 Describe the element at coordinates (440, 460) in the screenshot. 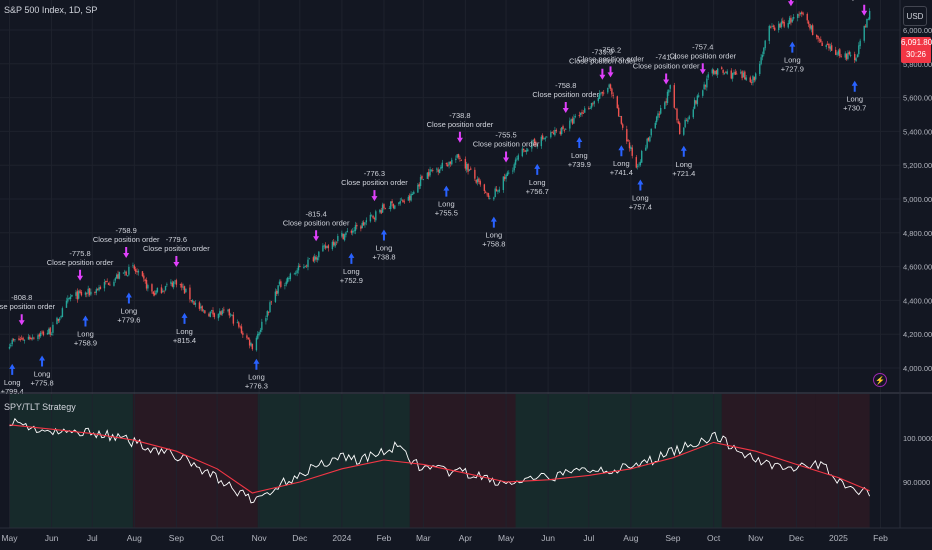

I see `ratio-line` at that location.